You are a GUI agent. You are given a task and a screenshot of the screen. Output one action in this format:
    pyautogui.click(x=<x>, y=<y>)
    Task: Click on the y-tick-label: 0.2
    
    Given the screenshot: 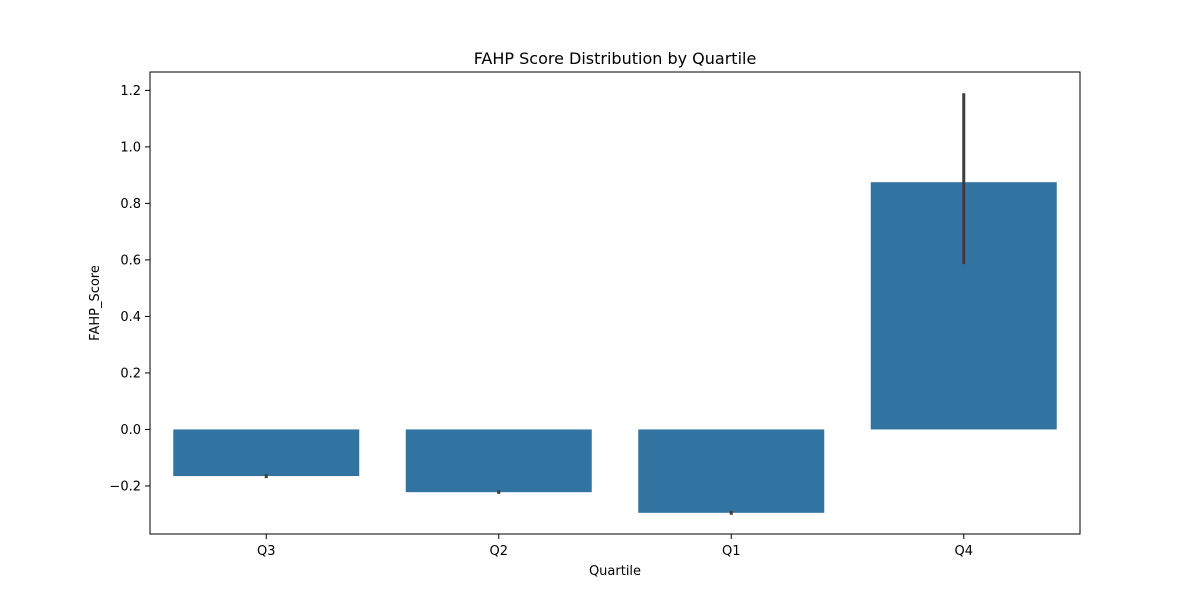 What is the action you would take?
    pyautogui.click(x=130, y=373)
    